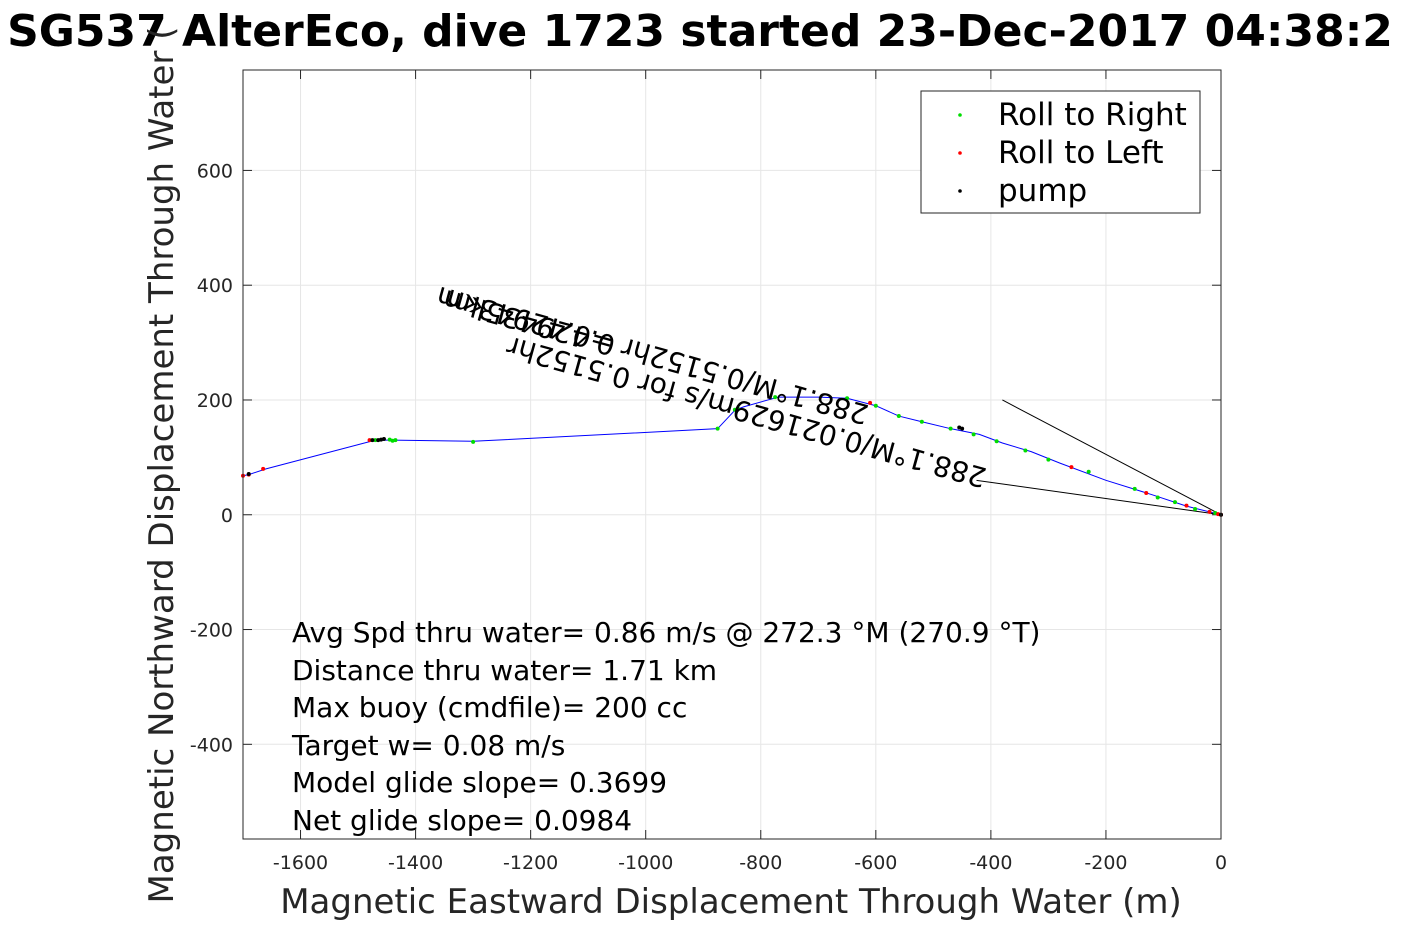 This screenshot has width=1417, height=945. Describe the element at coordinates (960, 191) in the screenshot. I see `legend-marker-pump` at that location.